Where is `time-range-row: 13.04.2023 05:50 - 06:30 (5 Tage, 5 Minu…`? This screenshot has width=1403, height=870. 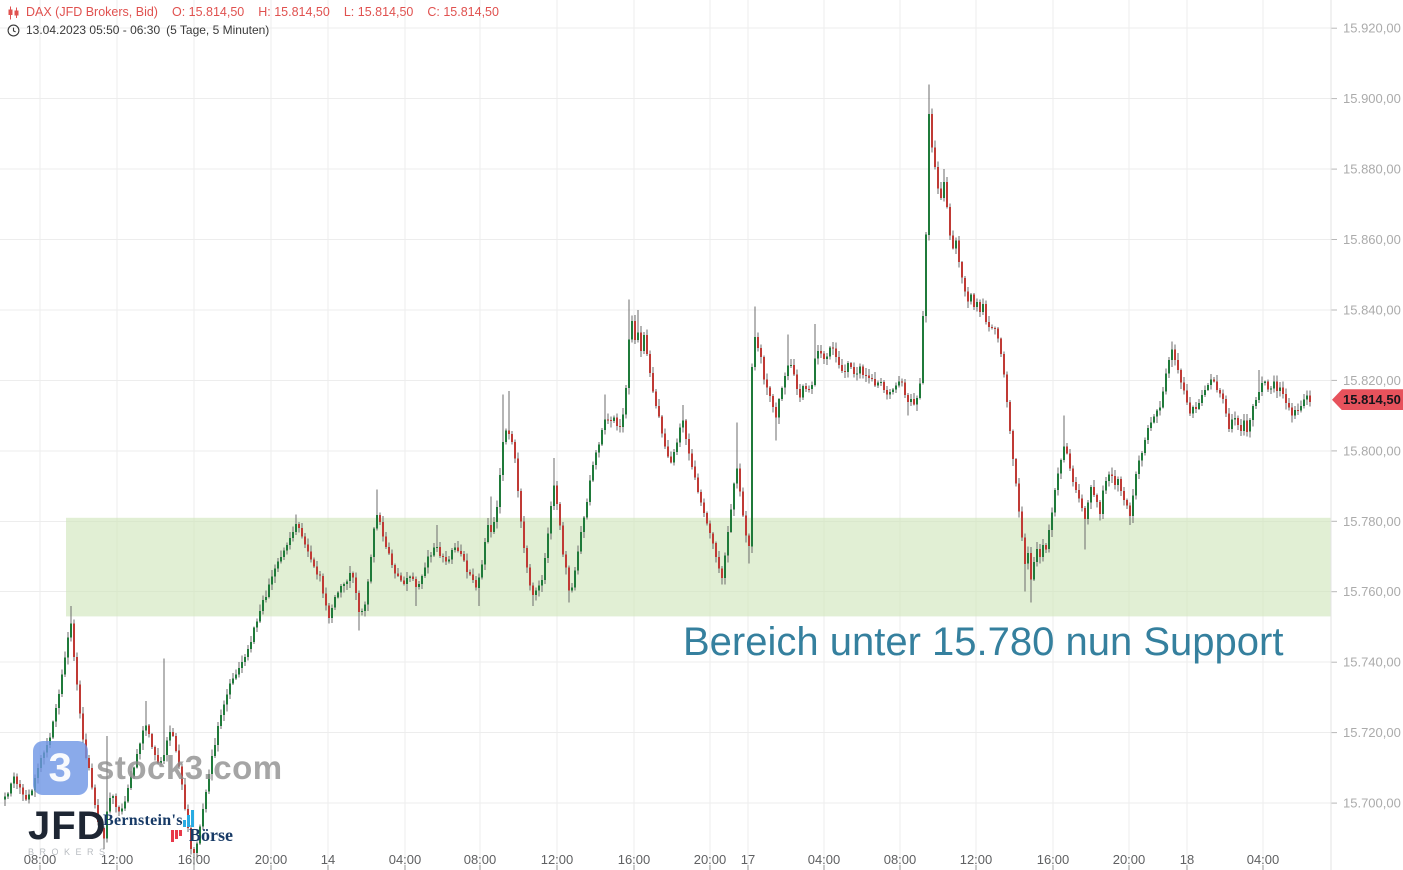
time-range-row: 13.04.2023 05:50 - 06:30 (5 Tage, 5 Minu… is located at coordinates (256, 30).